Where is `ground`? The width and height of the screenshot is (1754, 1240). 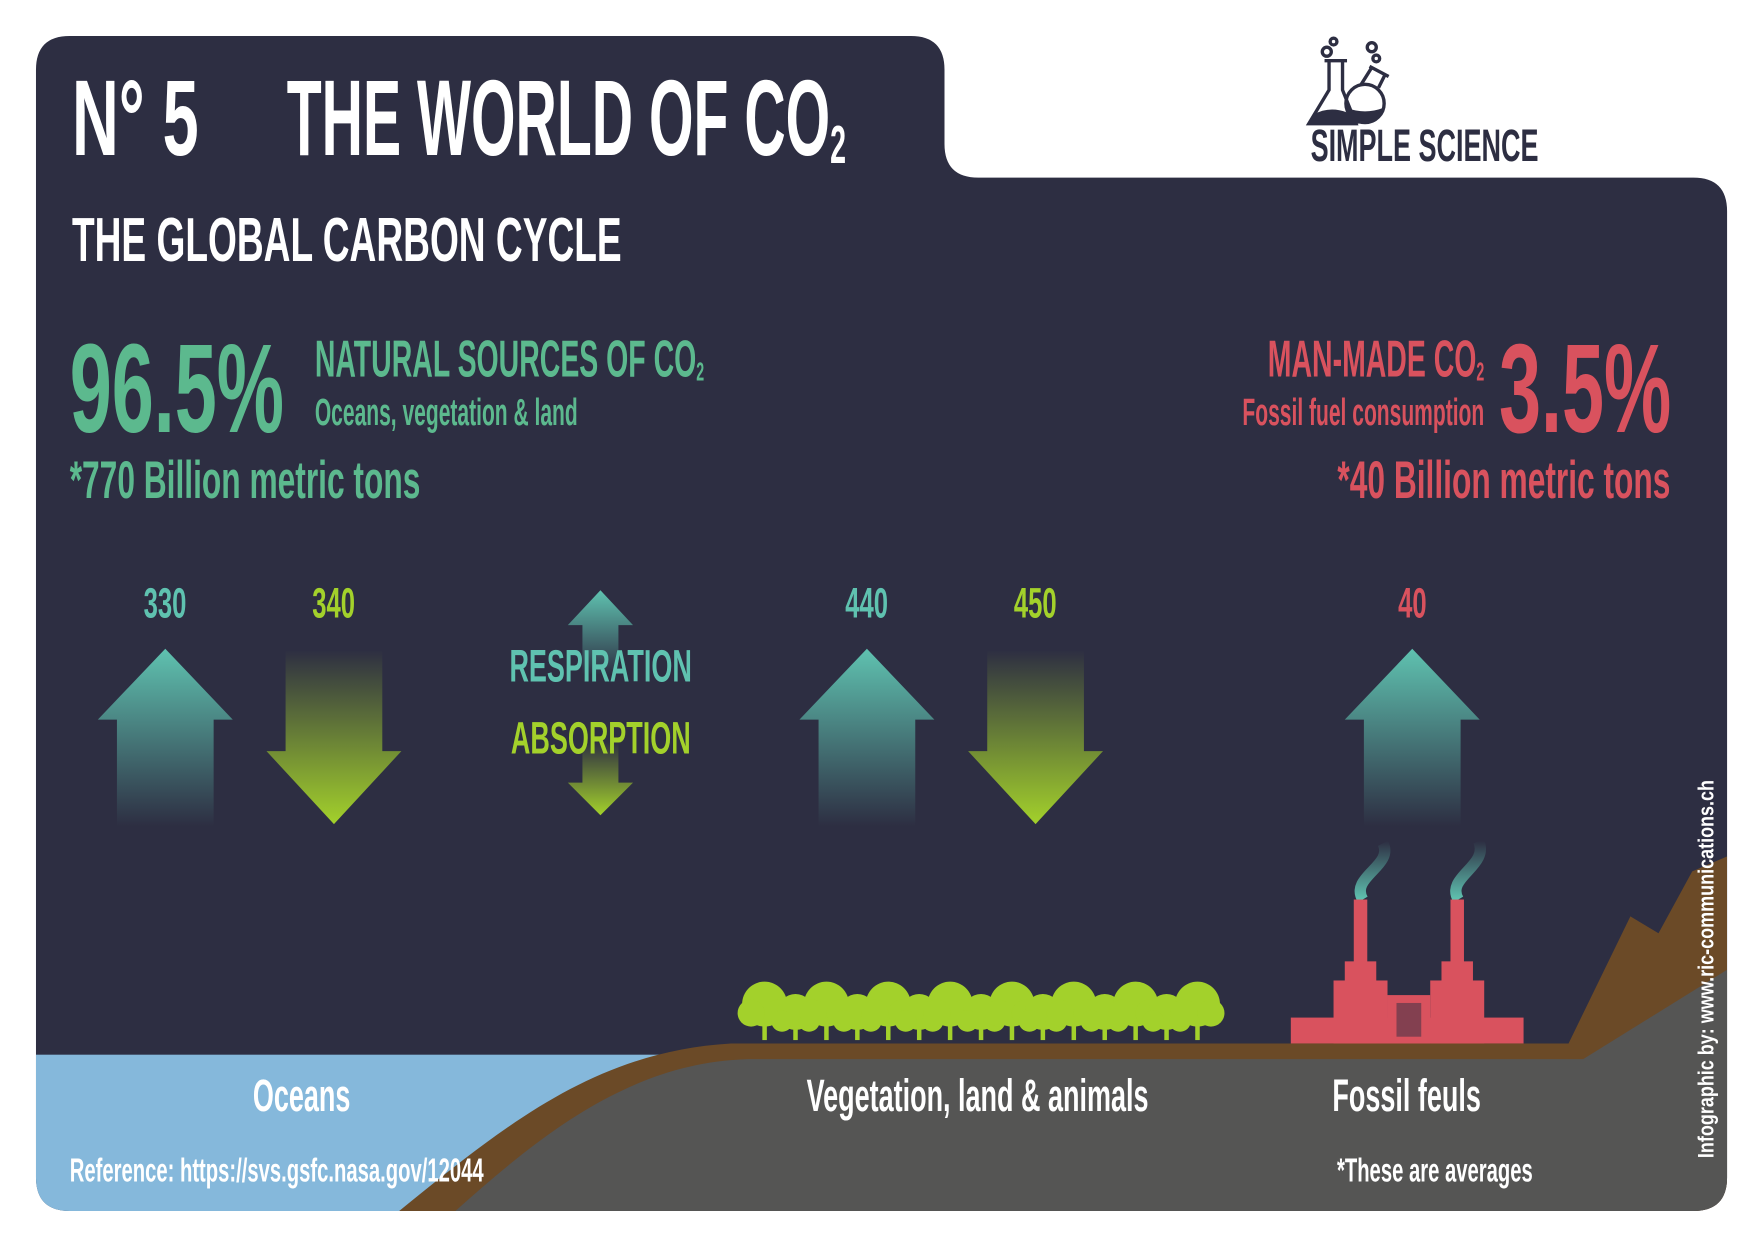
ground is located at coordinates (1091, 1088).